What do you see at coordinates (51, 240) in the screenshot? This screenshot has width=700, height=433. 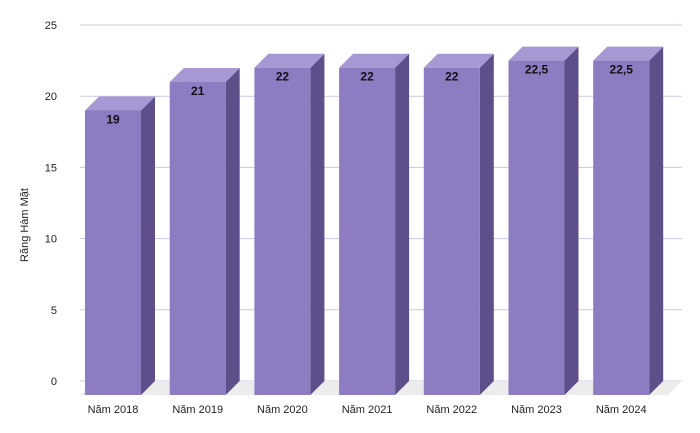 I see `y-tick-label: 10` at bounding box center [51, 240].